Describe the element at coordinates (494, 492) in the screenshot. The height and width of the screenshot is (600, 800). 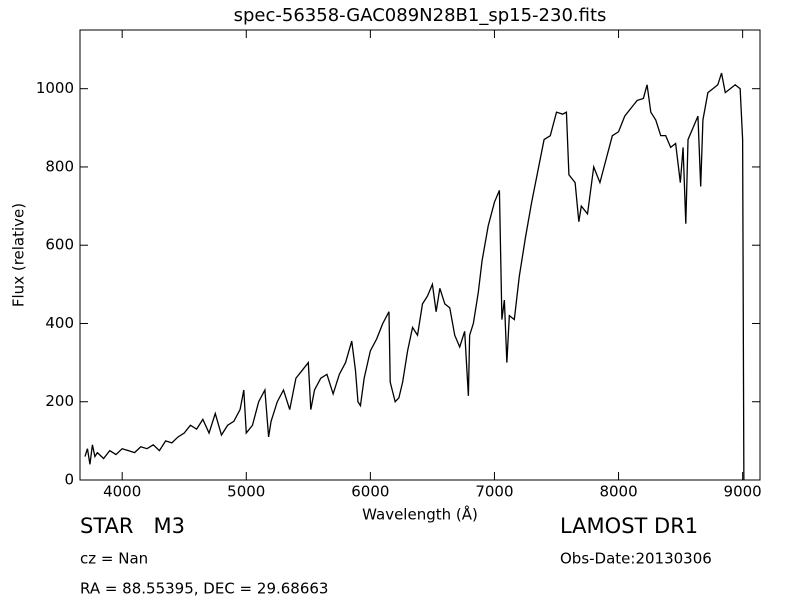
I see `x-tick-label: 7000` at that location.